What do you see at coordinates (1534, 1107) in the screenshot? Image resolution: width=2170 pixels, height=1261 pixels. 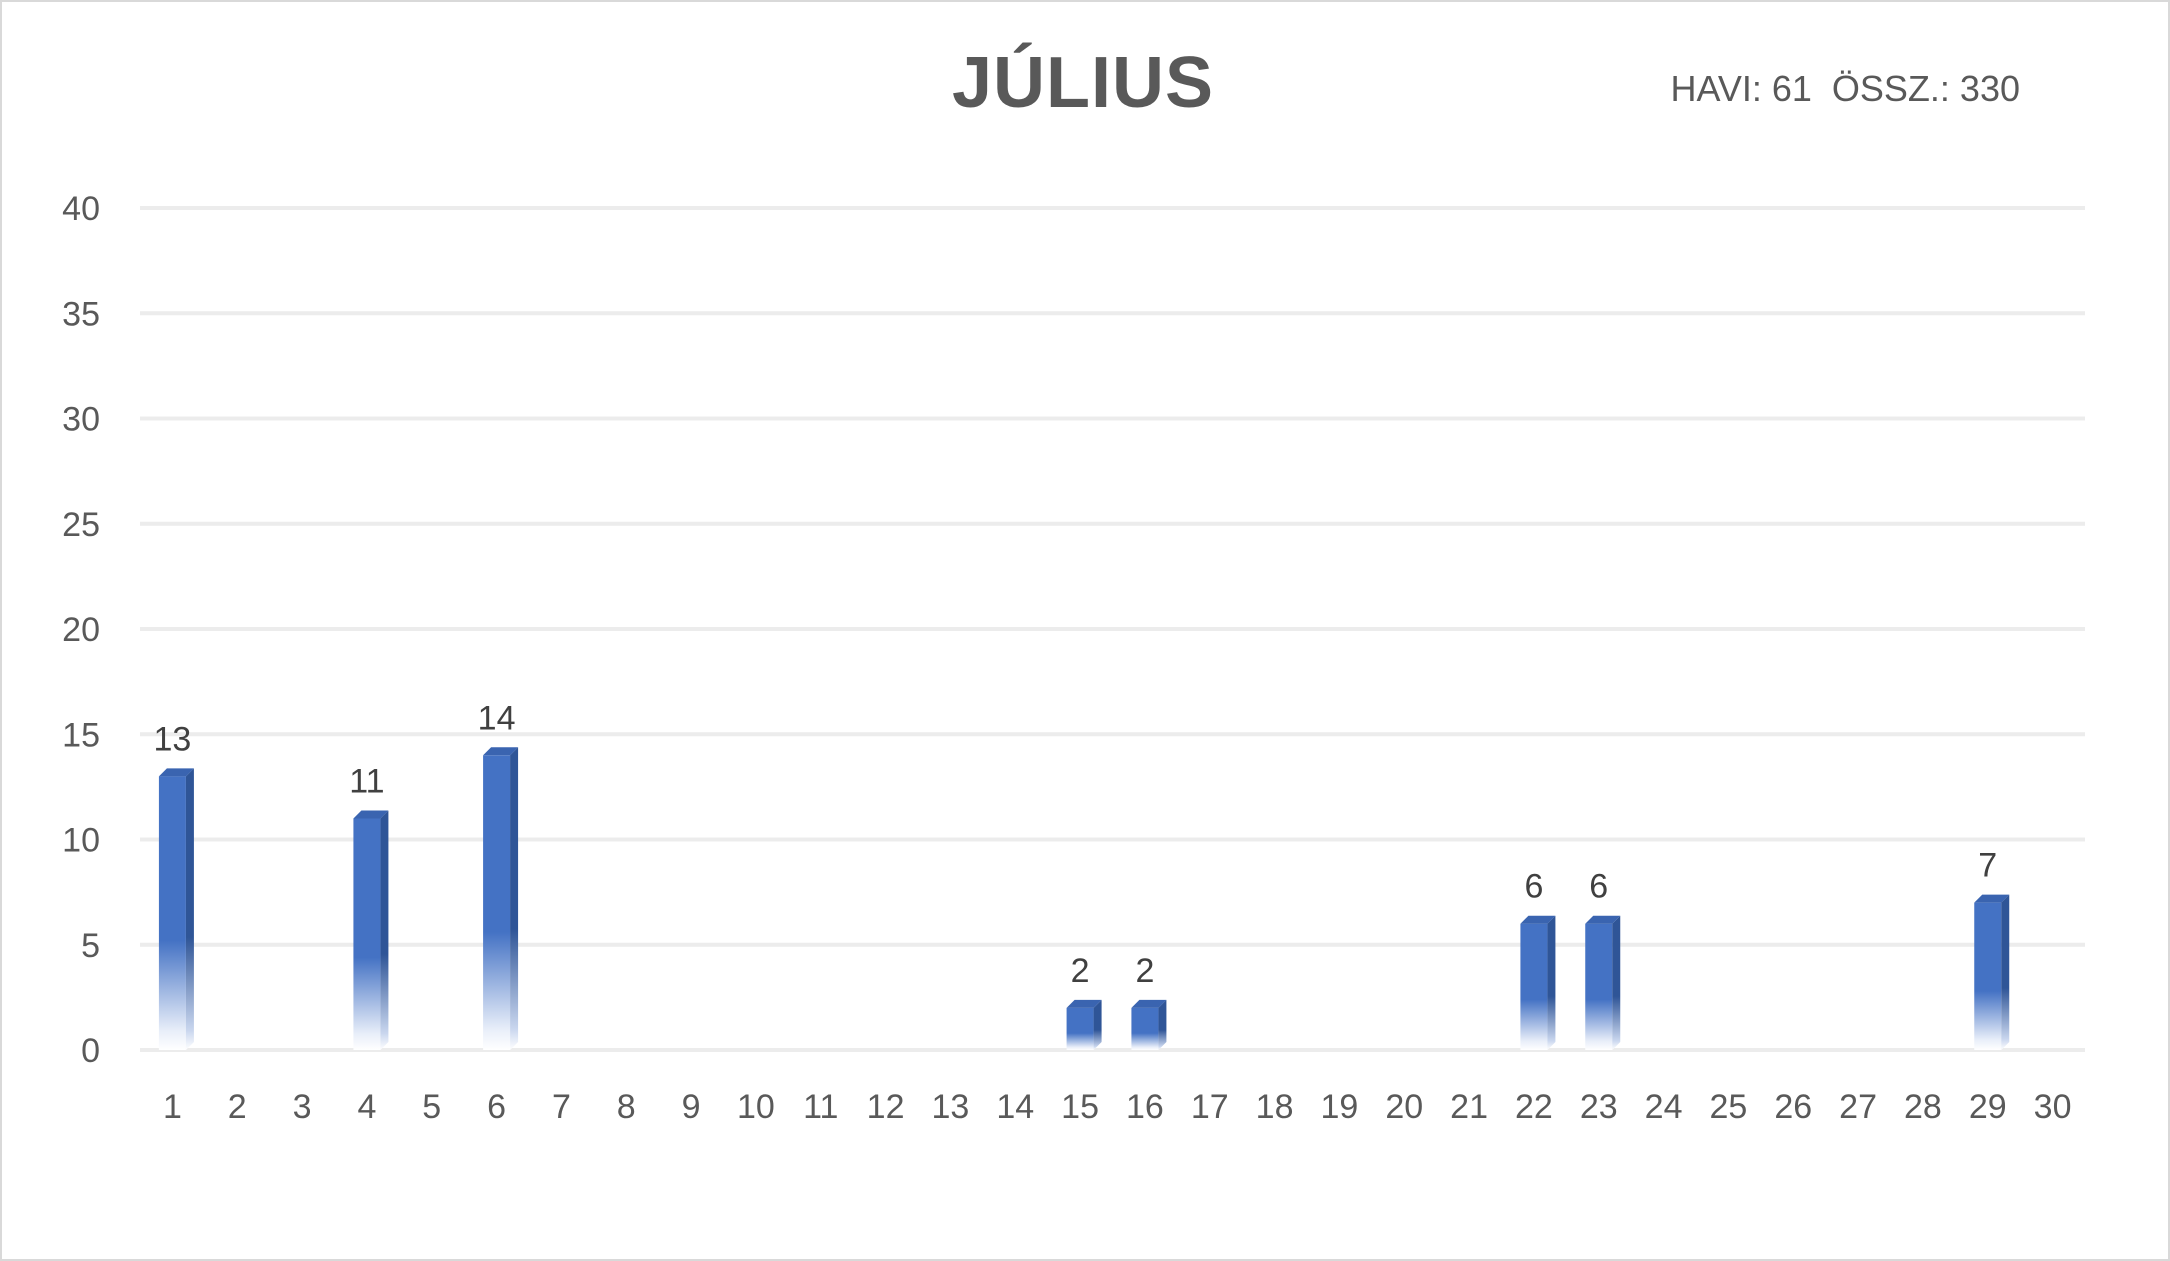 I see `x-tick-label: 22` at bounding box center [1534, 1107].